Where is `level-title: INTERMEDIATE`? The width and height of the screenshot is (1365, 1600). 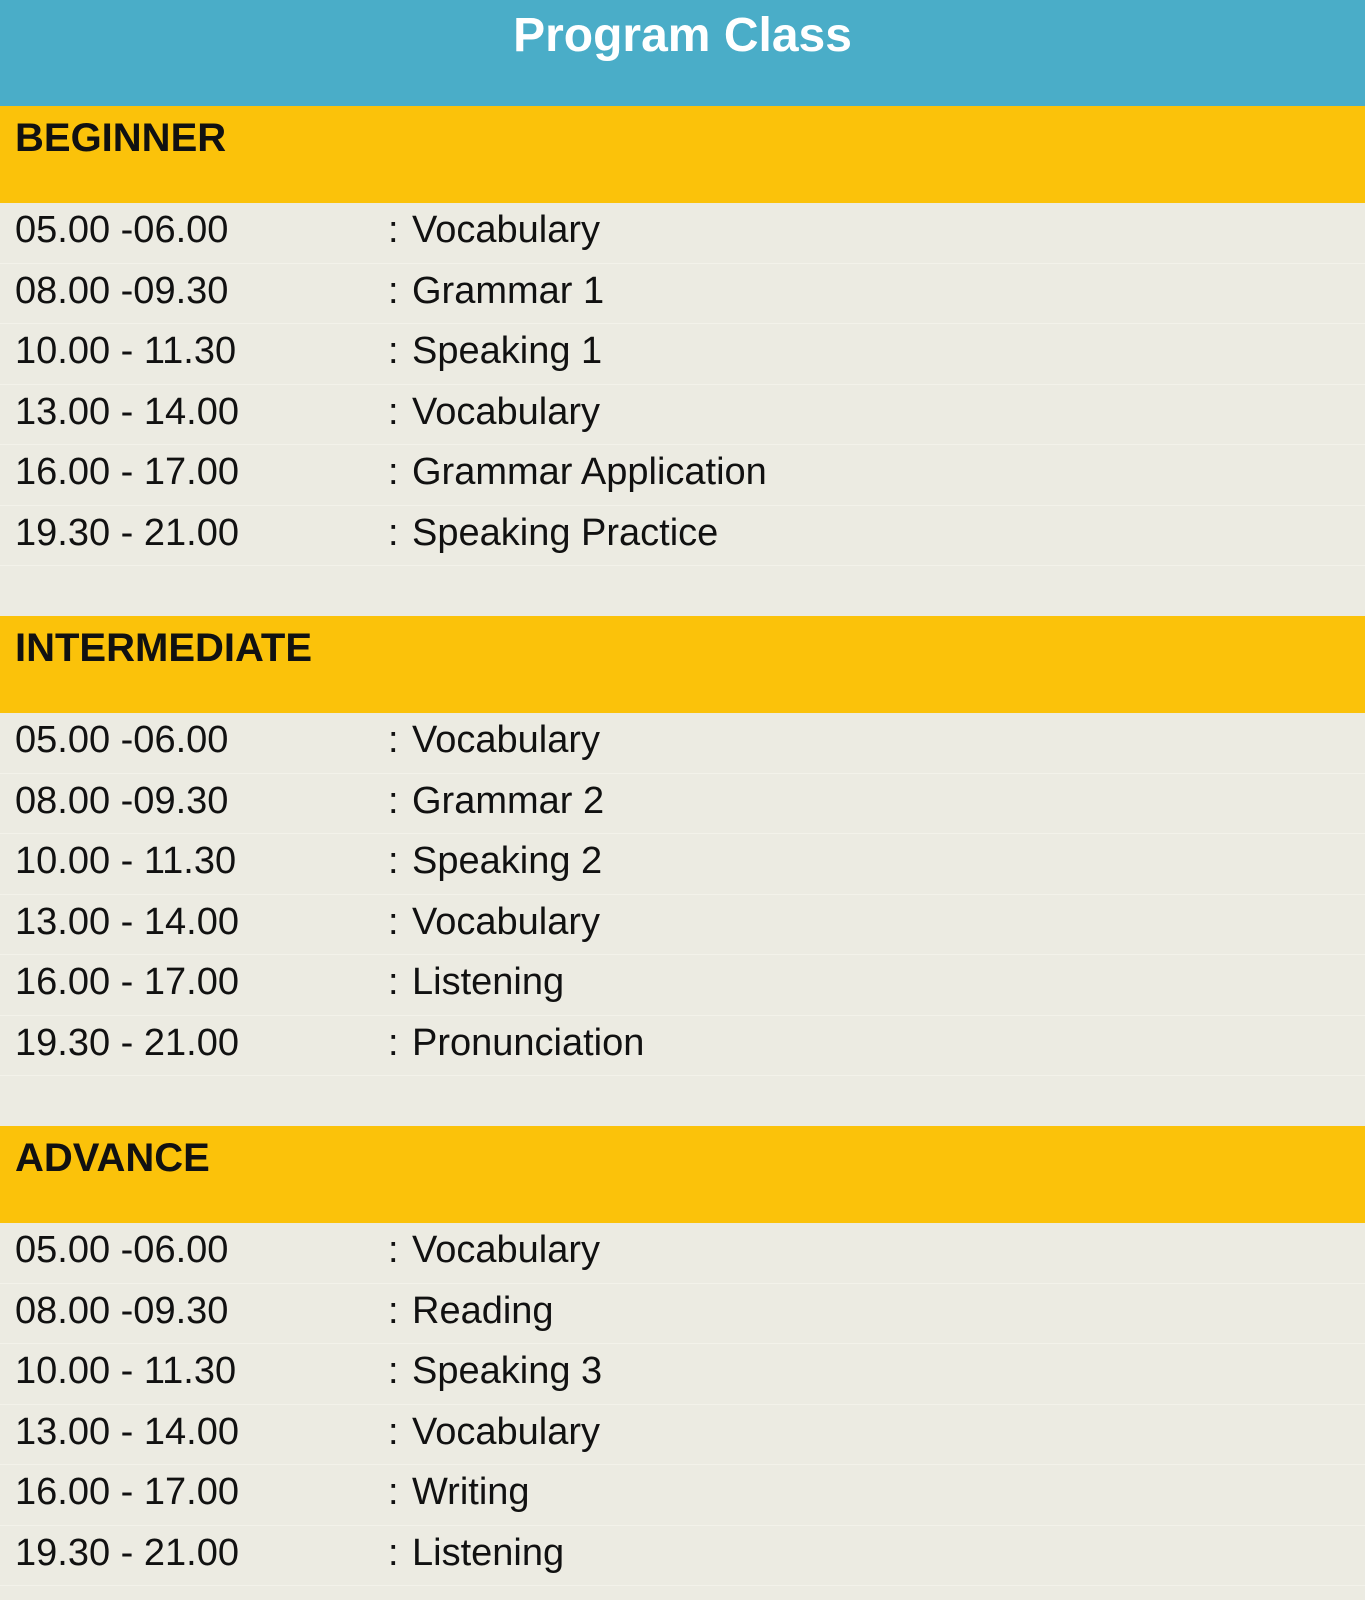 level-title: INTERMEDIATE is located at coordinates (164, 648).